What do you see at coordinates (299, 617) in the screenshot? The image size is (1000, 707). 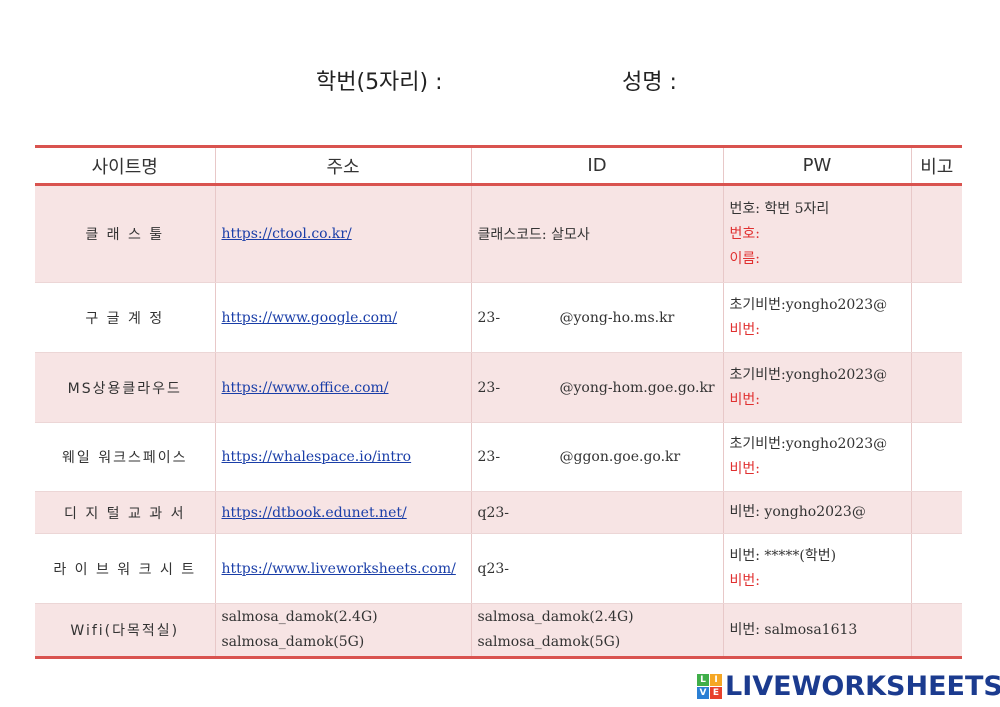 I see `address-line: salmosa_damok(2.4G)` at bounding box center [299, 617].